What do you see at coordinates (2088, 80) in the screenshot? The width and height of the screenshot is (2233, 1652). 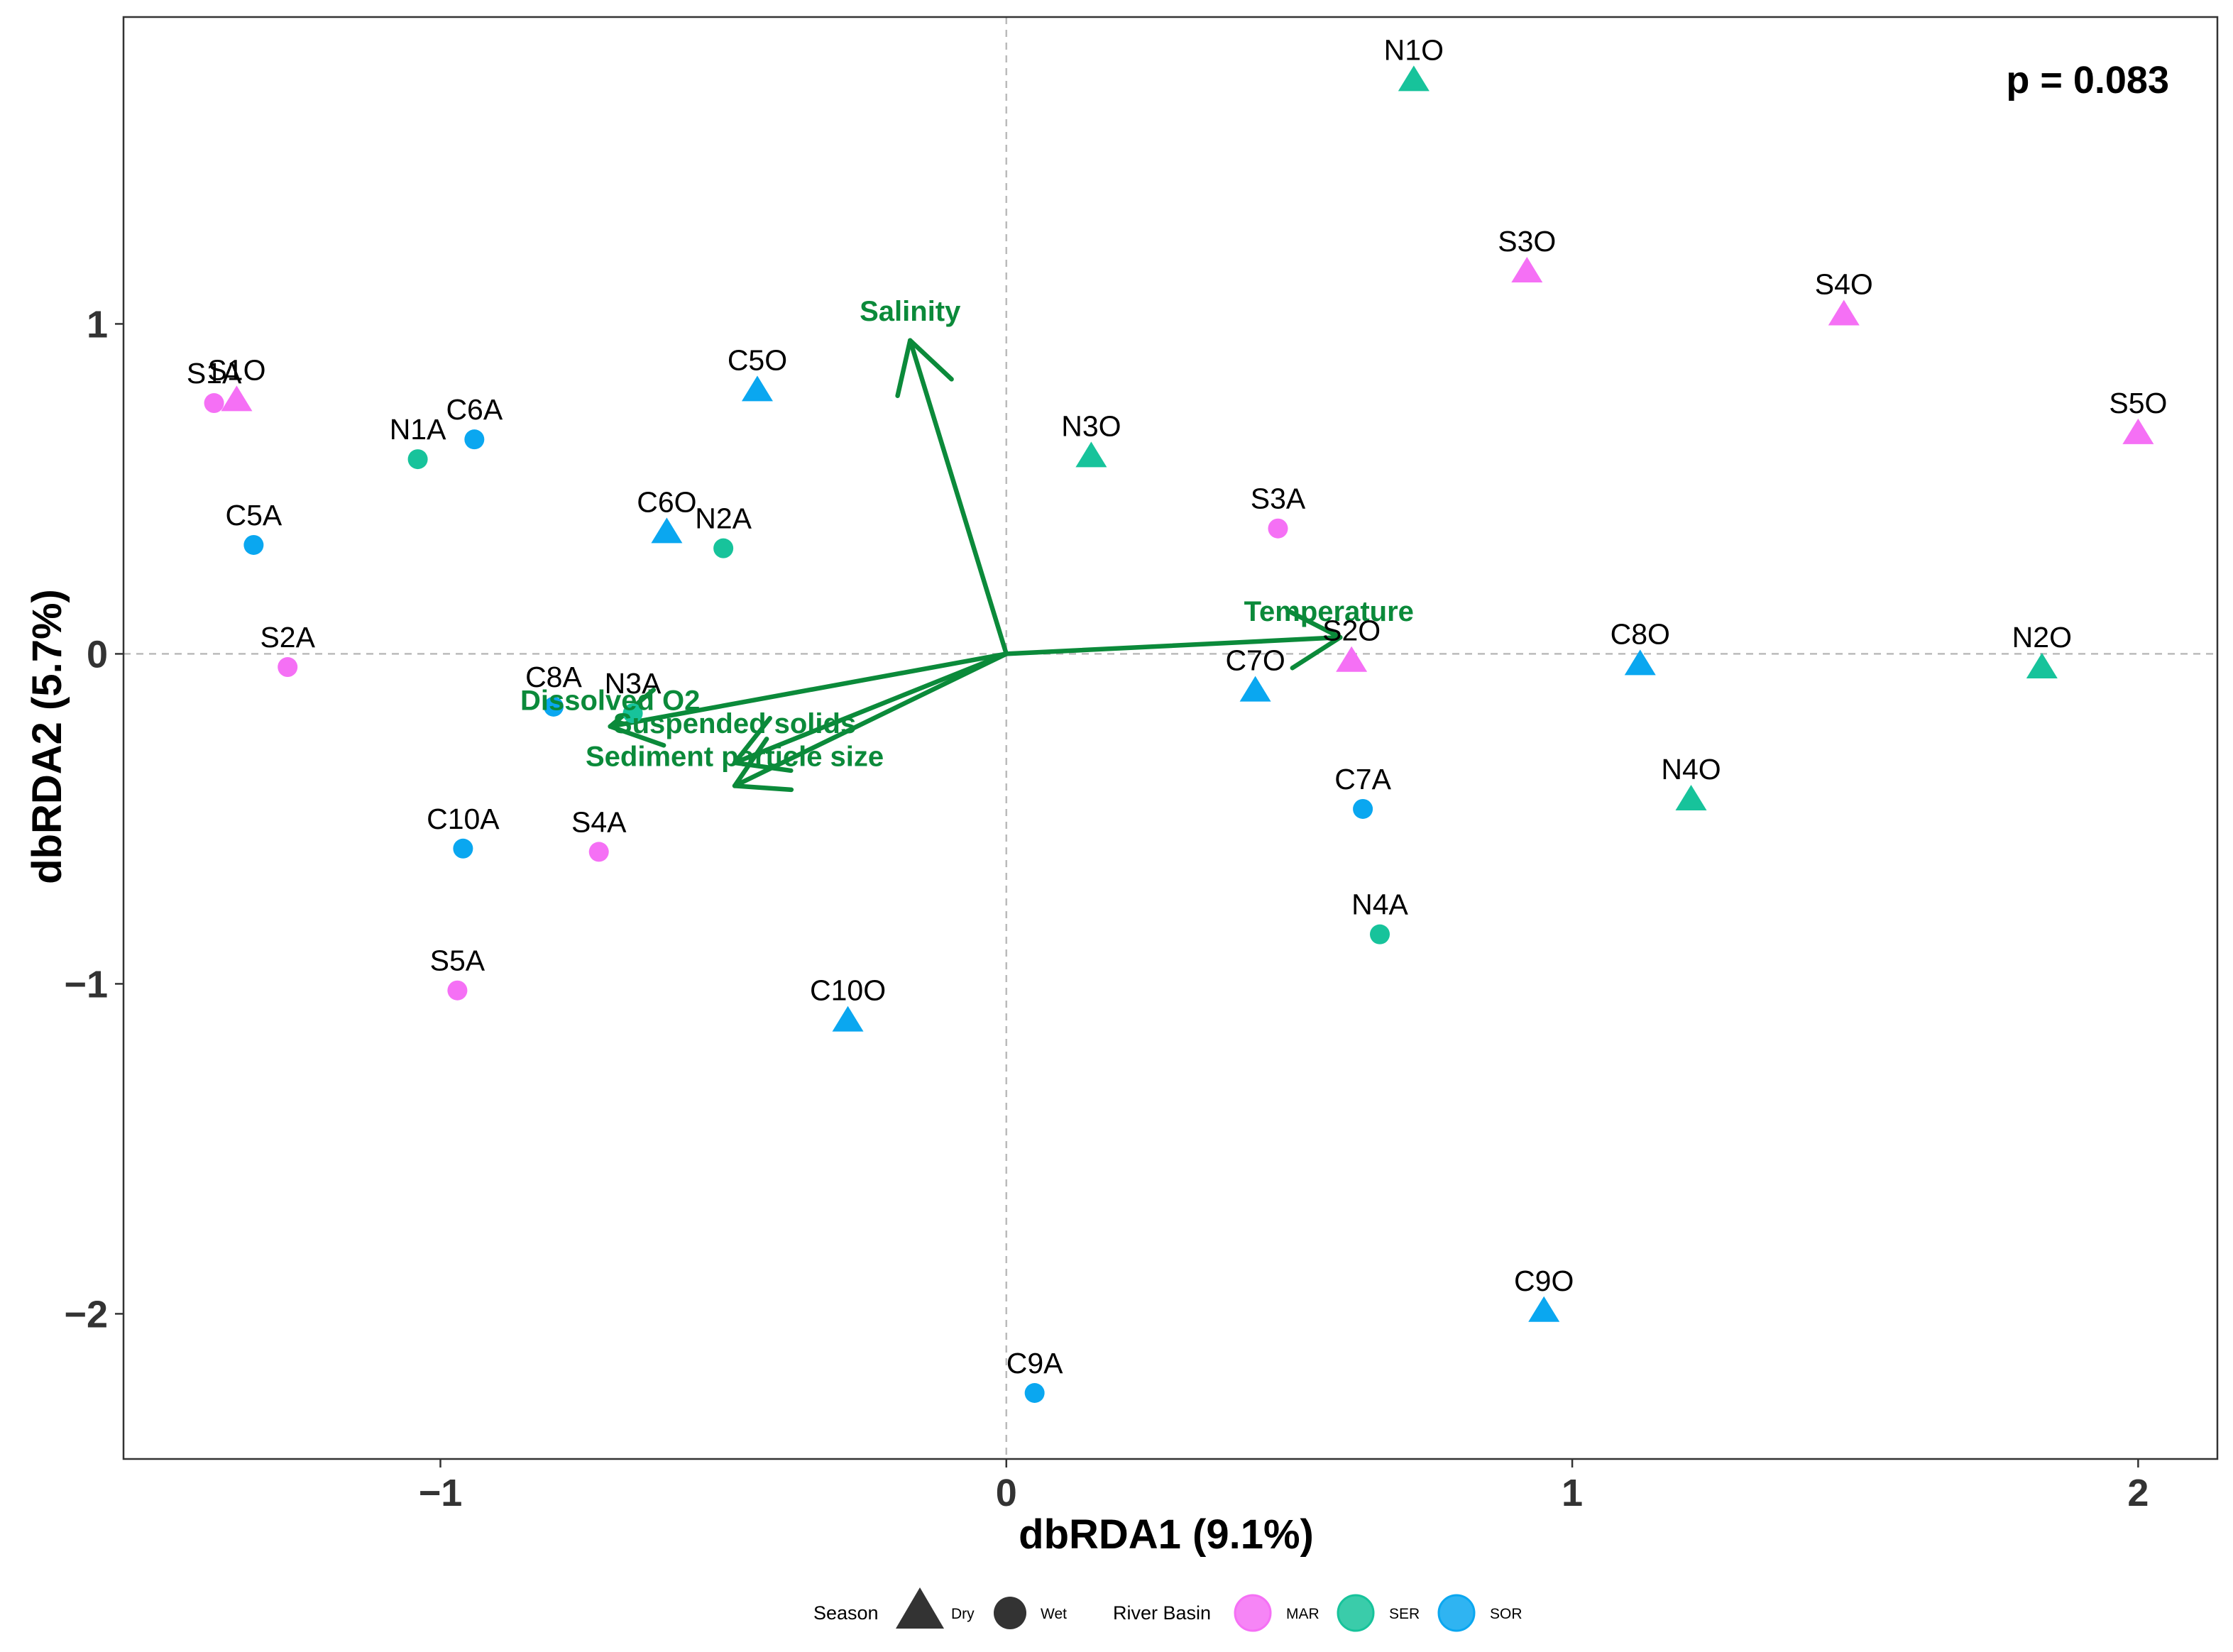 I see `p-value-annotation: p = 0.083` at bounding box center [2088, 80].